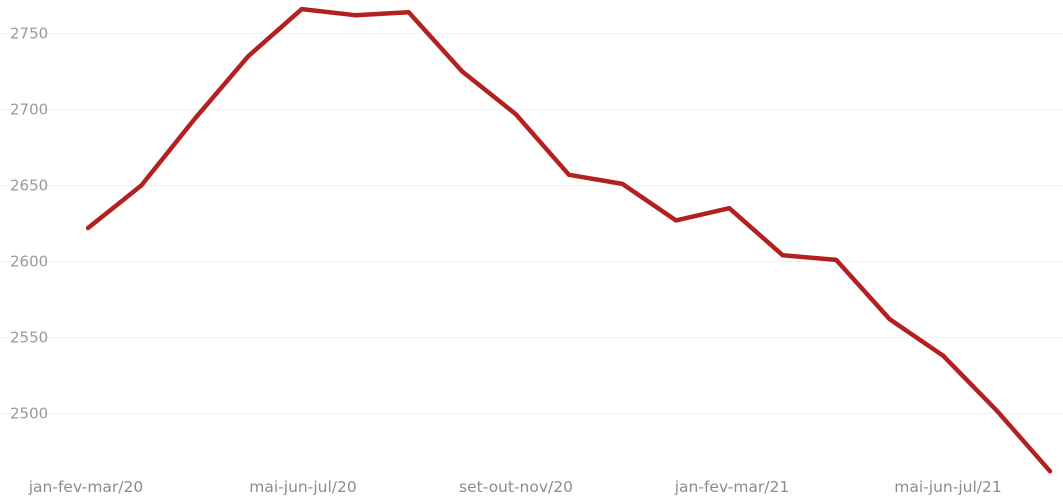  What do you see at coordinates (29, 33) in the screenshot?
I see `y-tick-label-2750: 2750` at bounding box center [29, 33].